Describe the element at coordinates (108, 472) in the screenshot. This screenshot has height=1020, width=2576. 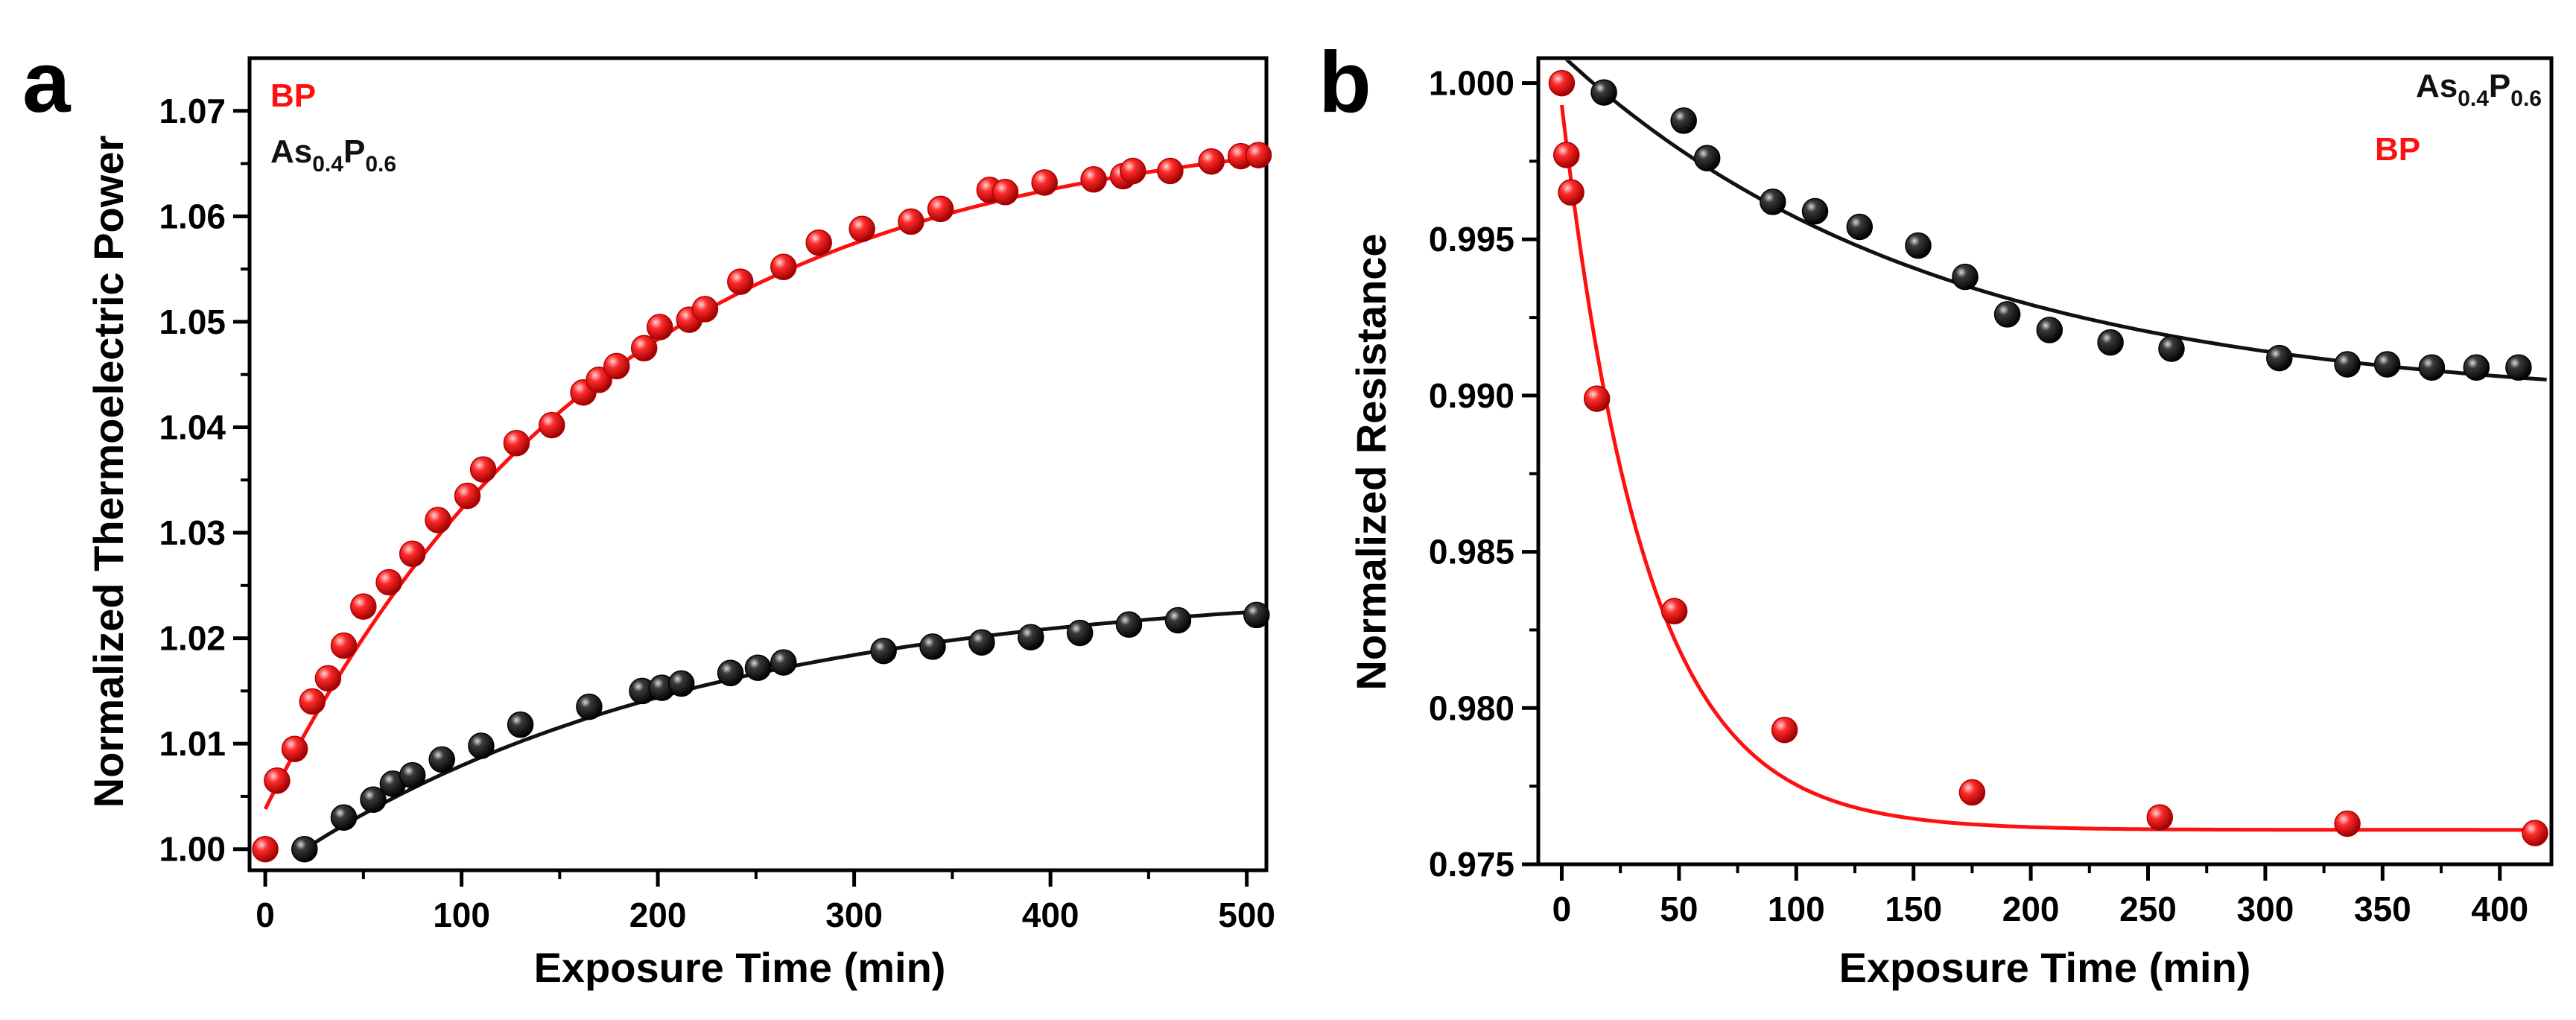
I see `panel-a-y-axis-label: Normalized Thermoelectric Power` at that location.